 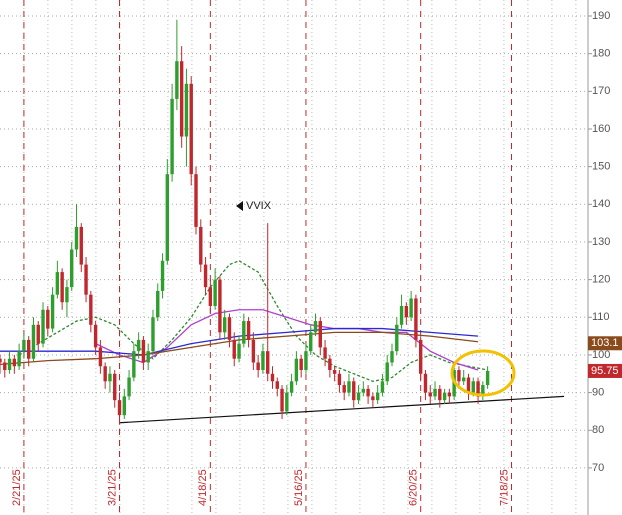 What do you see at coordinates (601, 54) in the screenshot?
I see `y-tick-label: 180` at bounding box center [601, 54].